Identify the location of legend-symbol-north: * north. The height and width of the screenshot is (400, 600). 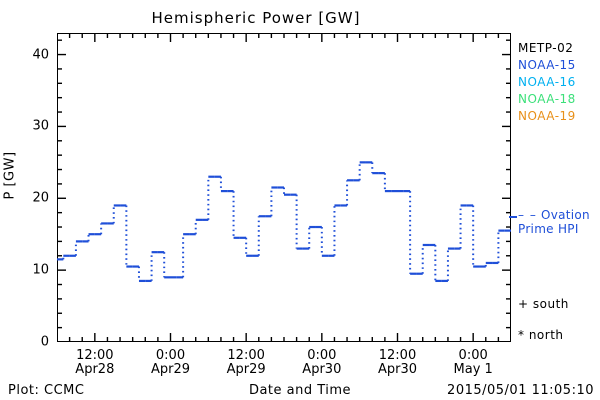
(541, 335).